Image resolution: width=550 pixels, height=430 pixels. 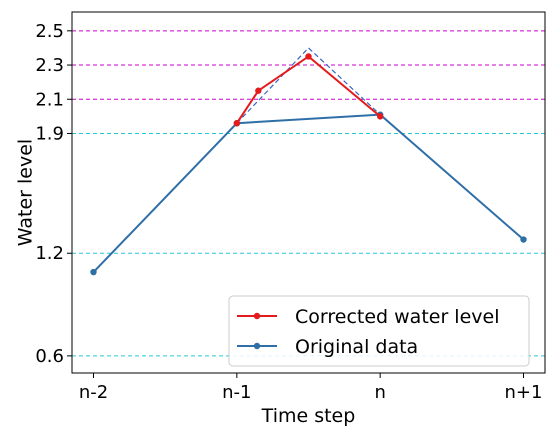 I want to click on y-axis-label: Water level, so click(x=26, y=192).